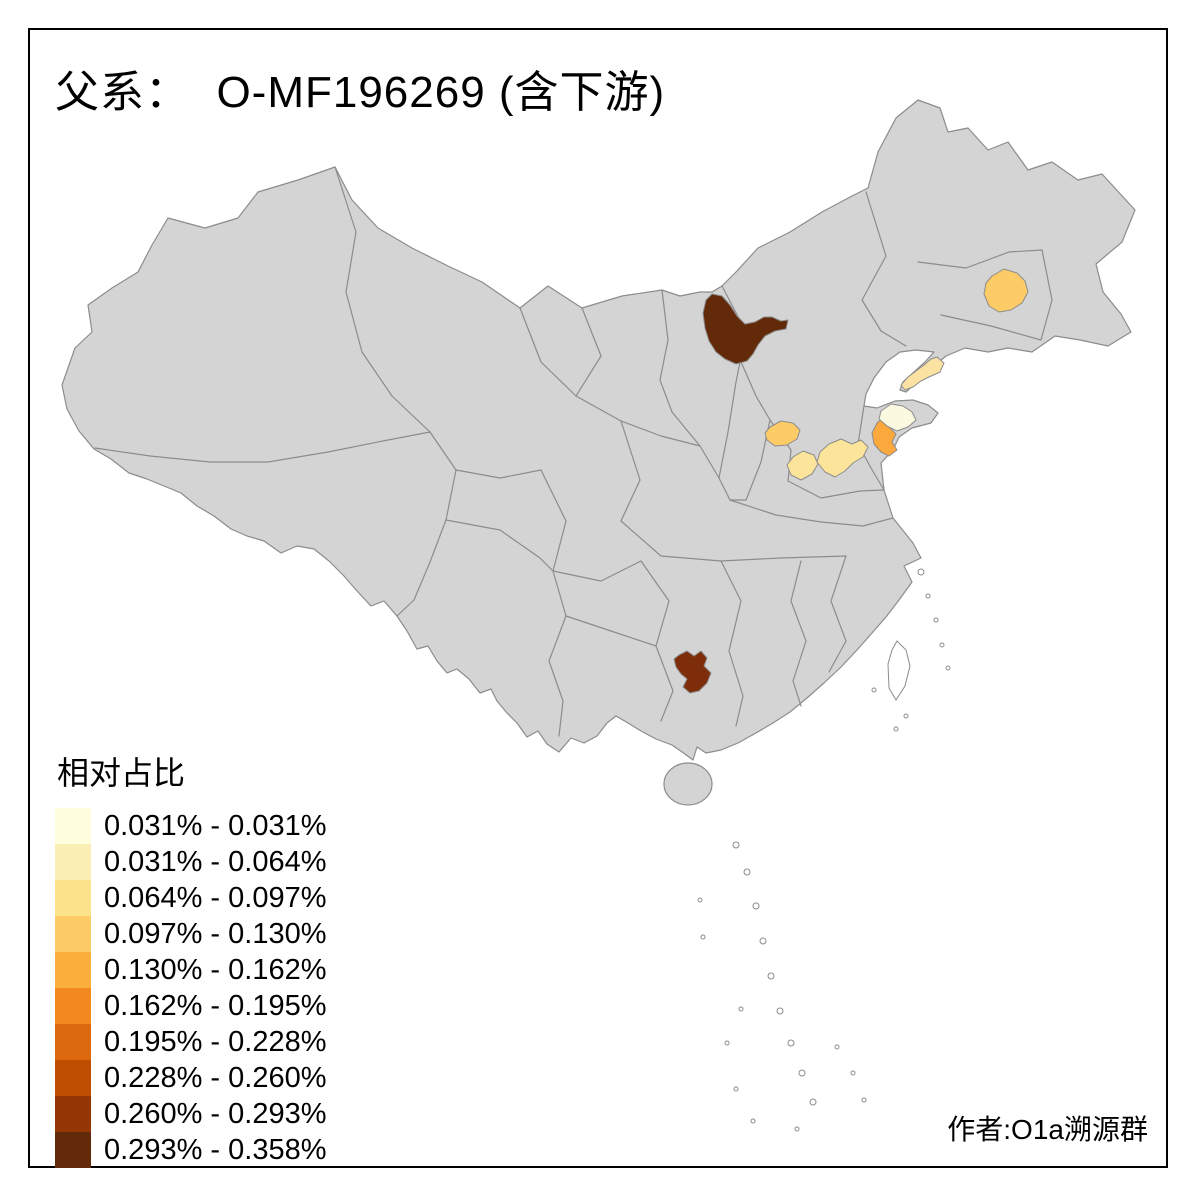  I want to click on legend-row: 0.162% - 0.195%, so click(190, 1006).